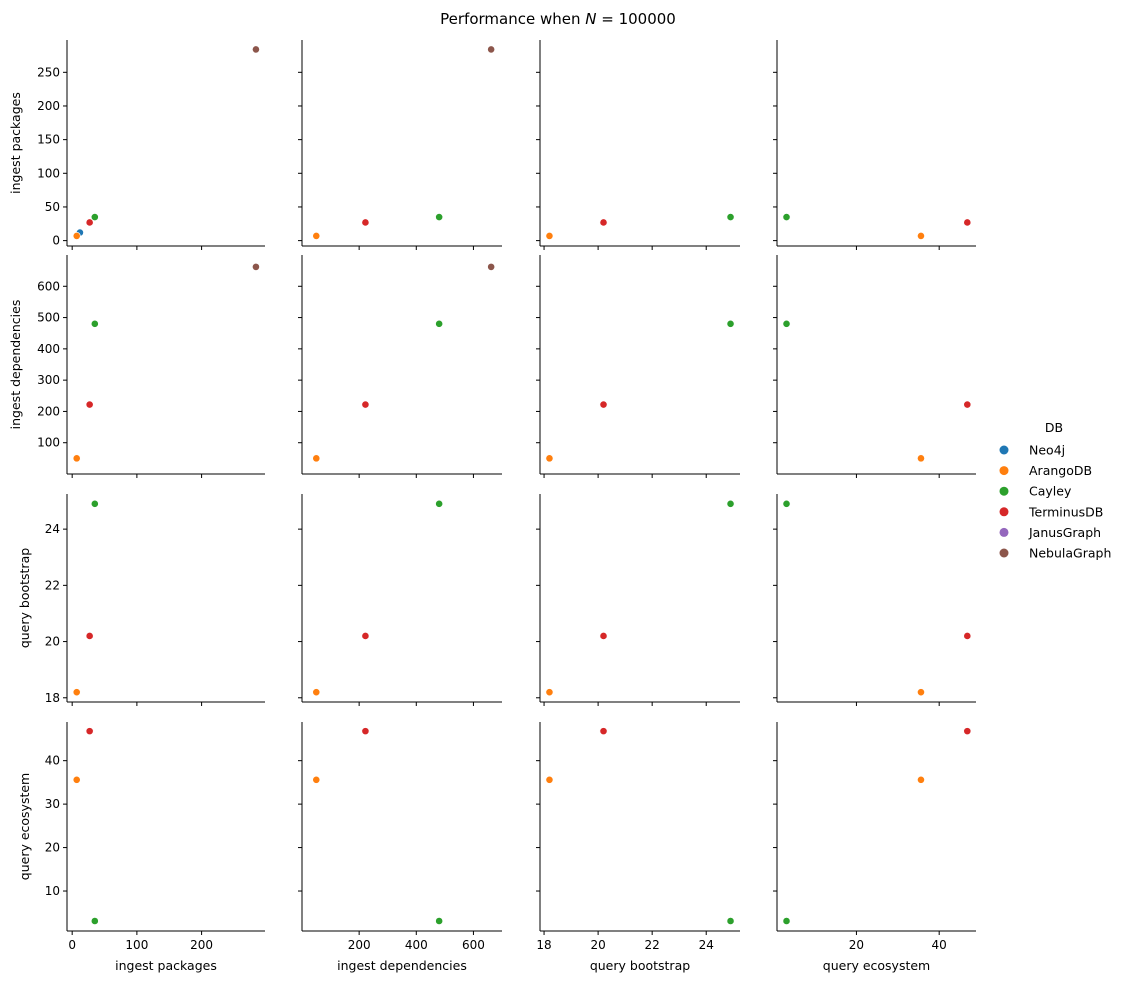 The image size is (1132, 983). Describe the element at coordinates (52, 891) in the screenshot. I see `y-tick-label: 10` at that location.